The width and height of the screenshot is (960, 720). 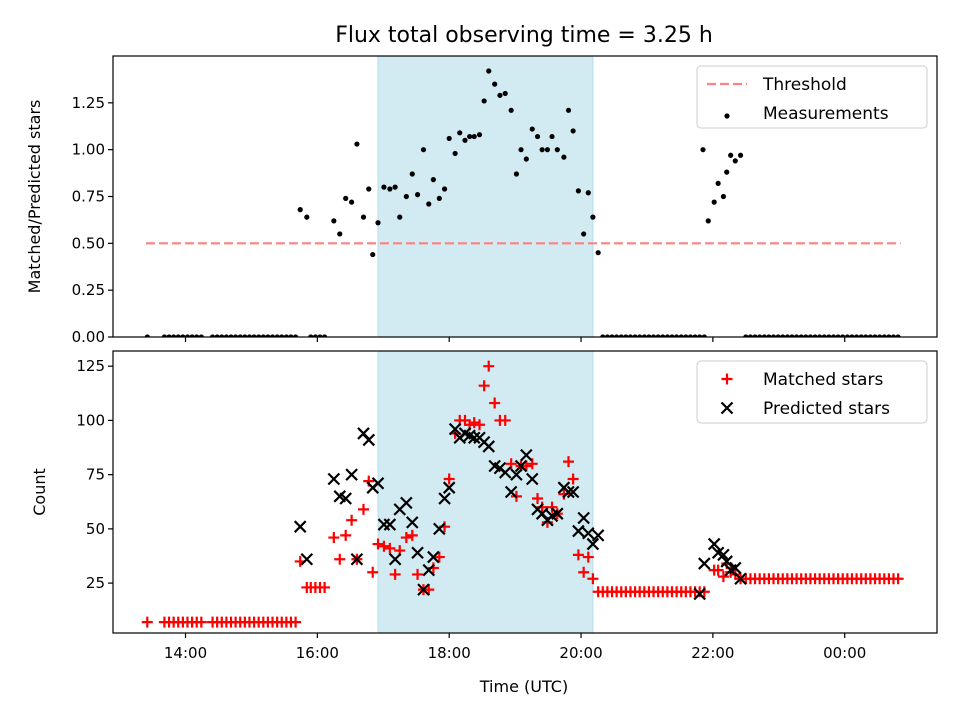 I want to click on legend-label: Predicted stars, so click(x=826, y=409).